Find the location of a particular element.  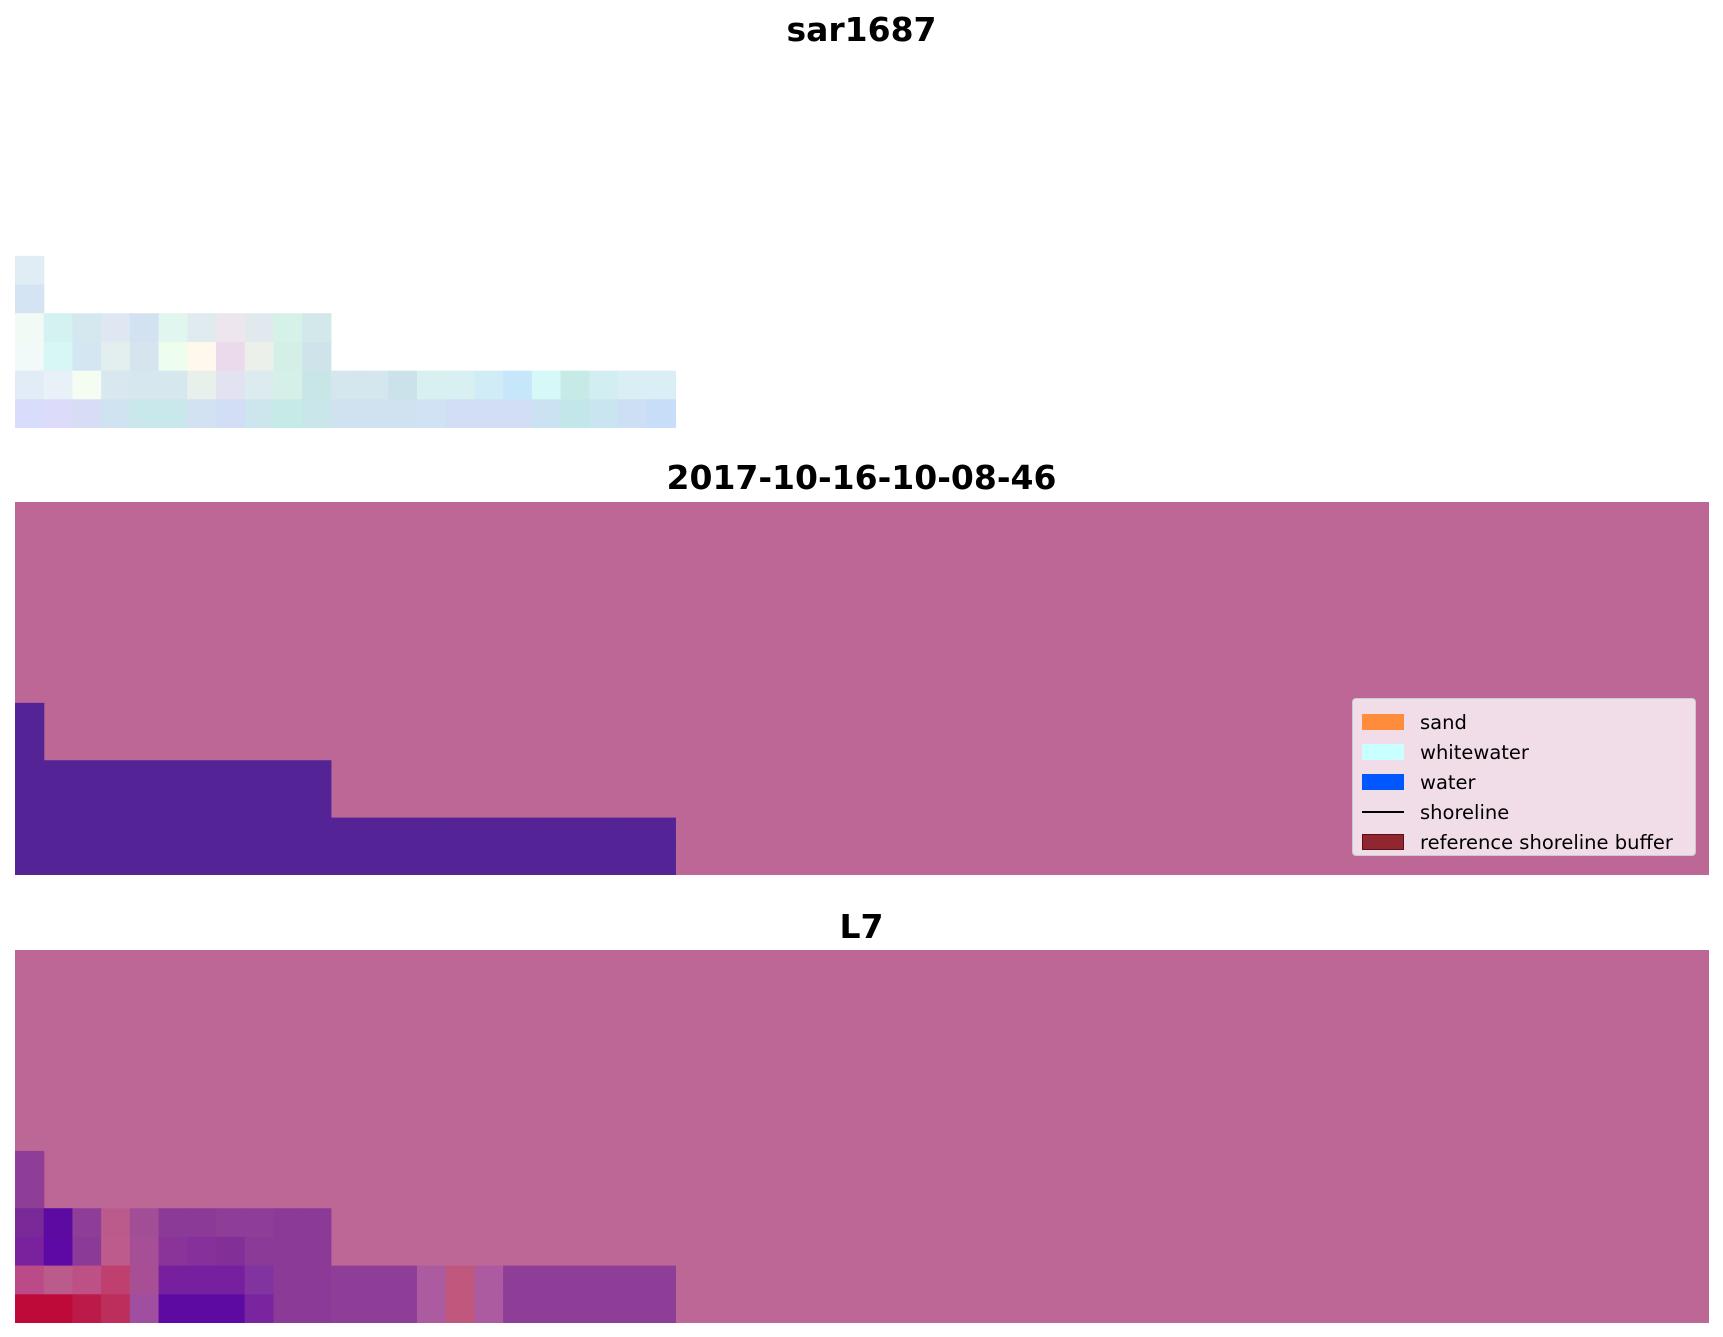

legend-item-sand: sand is located at coordinates (1524, 722).